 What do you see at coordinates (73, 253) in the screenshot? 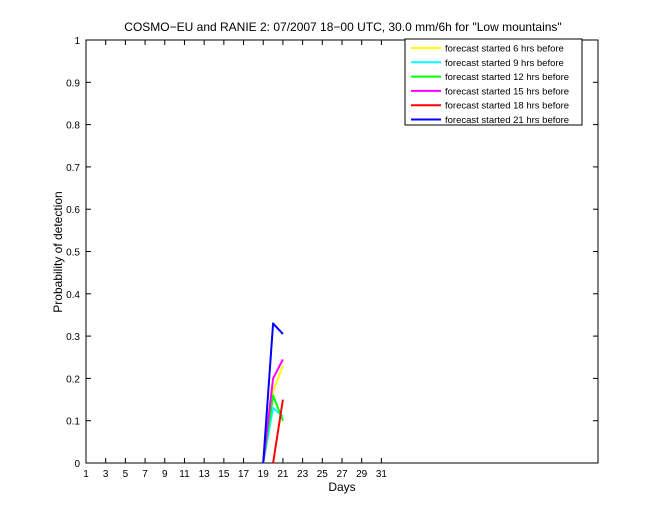
I see `y-tick-label: 0.5` at bounding box center [73, 253].